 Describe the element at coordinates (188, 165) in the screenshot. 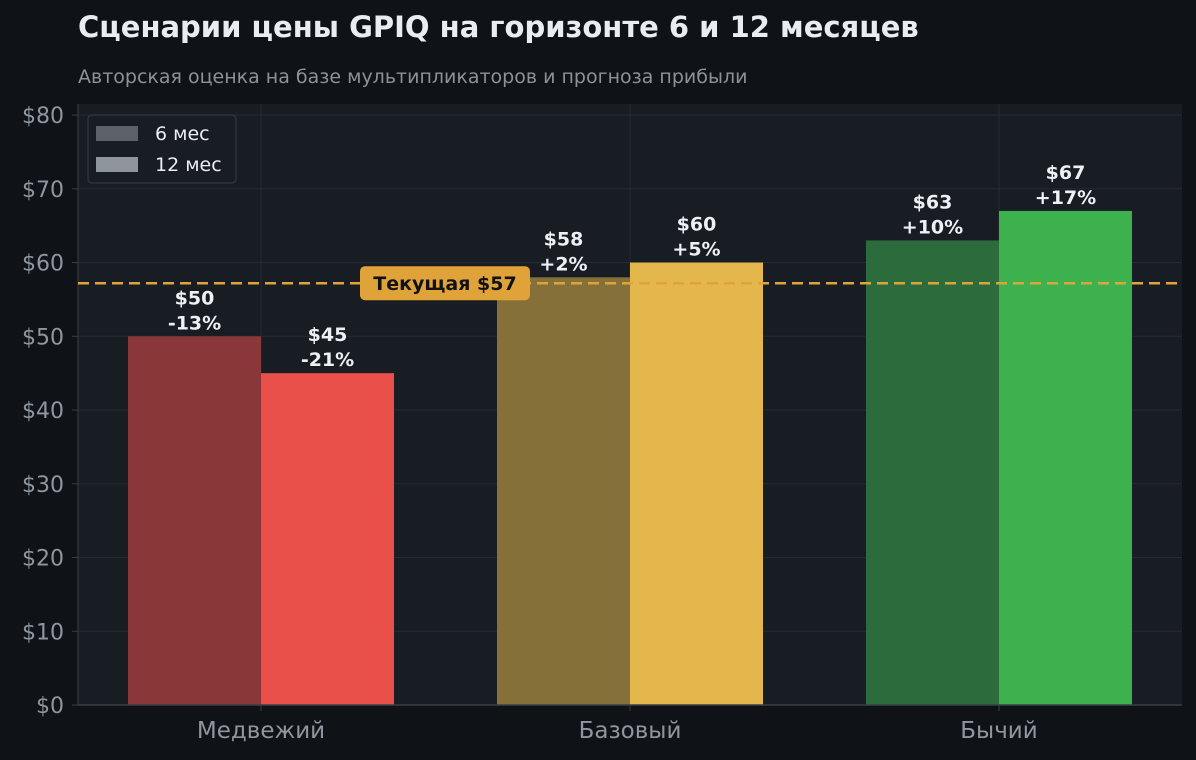

I see `legend-label: 12 мес` at that location.